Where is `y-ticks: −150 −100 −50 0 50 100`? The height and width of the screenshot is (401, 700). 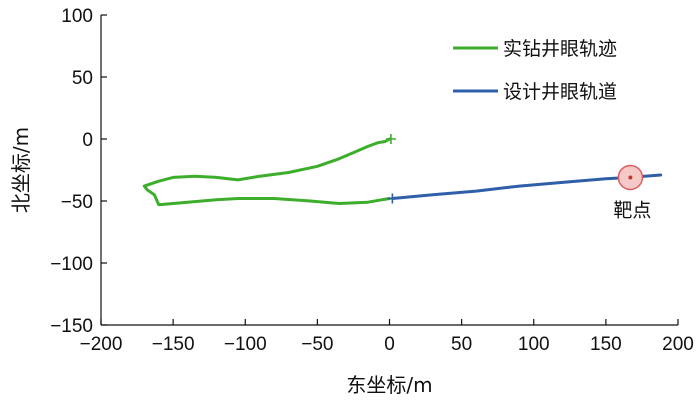 y-ticks: −150 −100 −50 0 50 100 is located at coordinates (78, 171).